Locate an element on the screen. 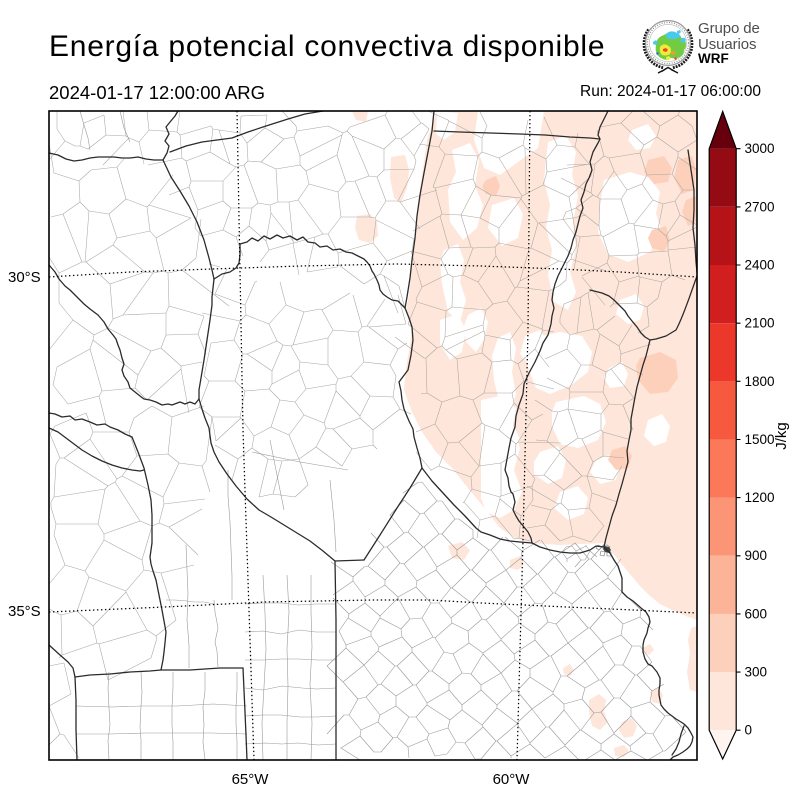 The width and height of the screenshot is (800, 800). svg-text: 2400 is located at coordinates (760, 265).